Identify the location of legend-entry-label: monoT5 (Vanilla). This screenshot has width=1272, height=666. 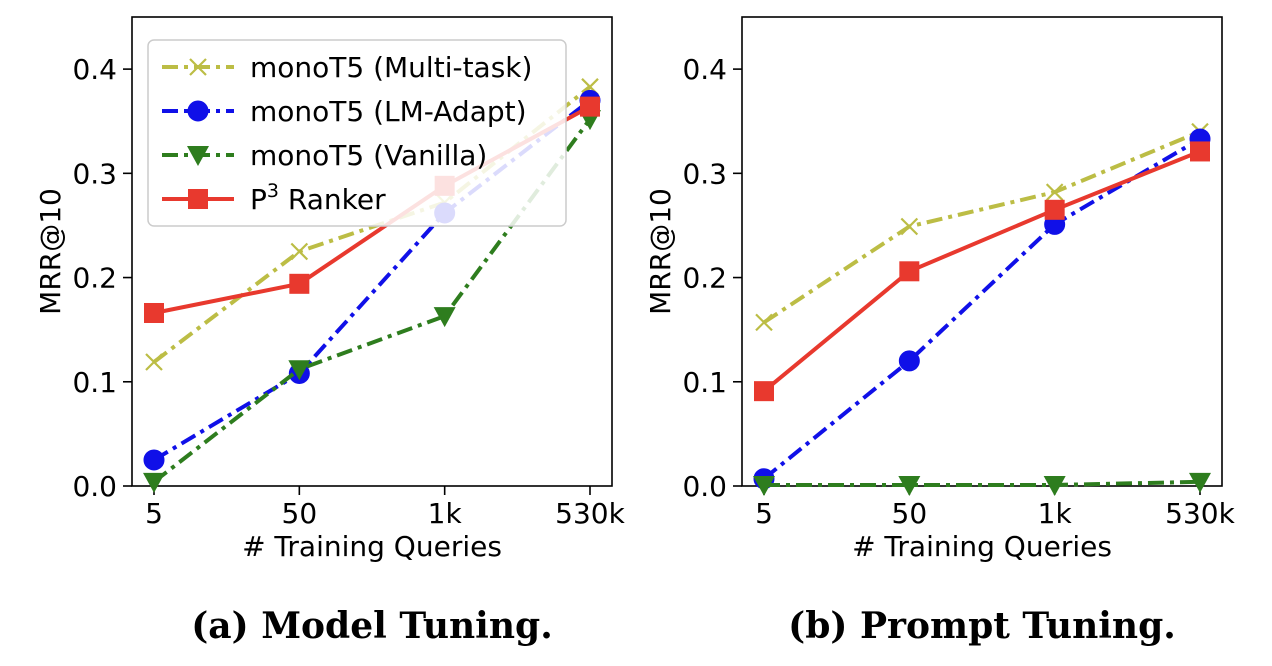
(368, 155).